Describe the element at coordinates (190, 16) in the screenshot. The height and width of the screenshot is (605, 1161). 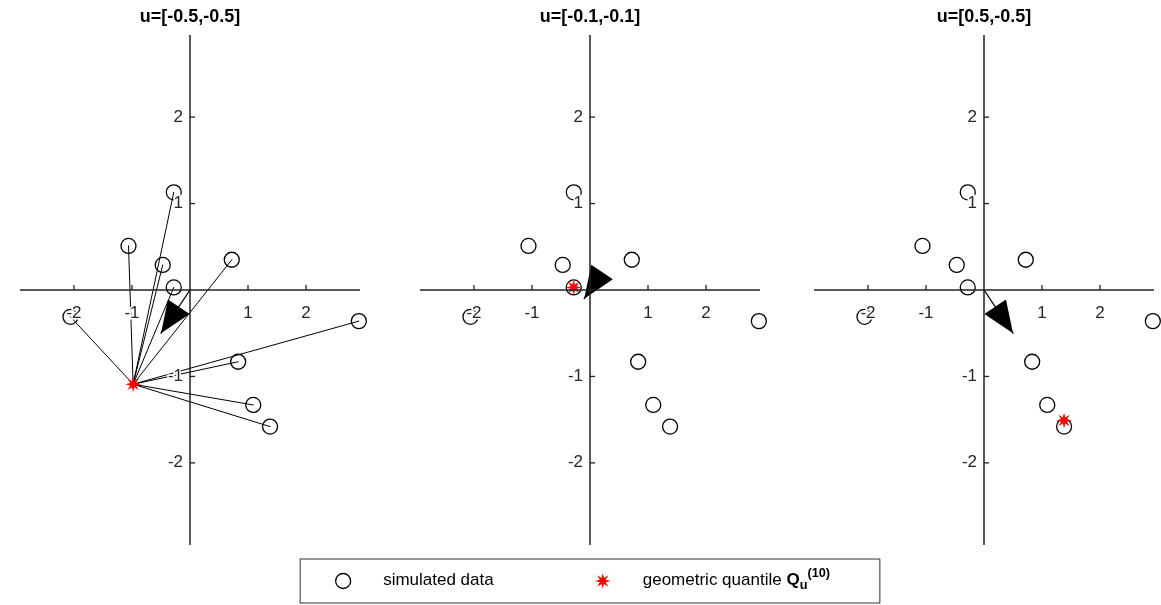
I see `chart-title: u=[-0.5,-0.5]` at that location.